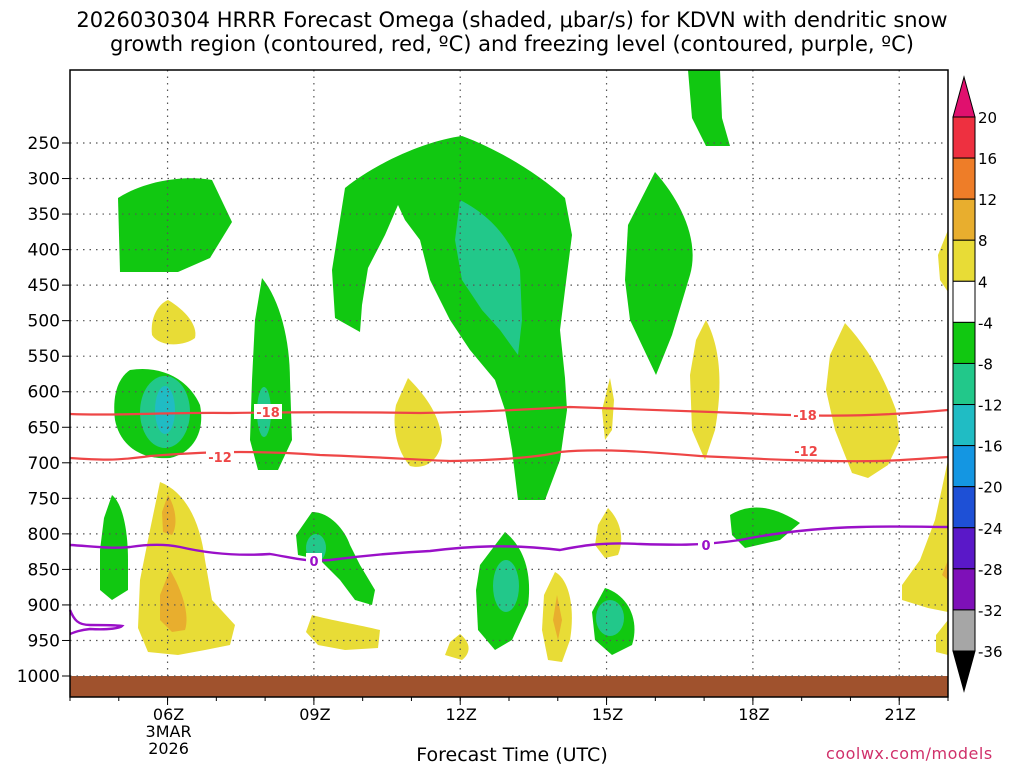  I want to click on contour-label-minus12-bg, so click(806, 450).